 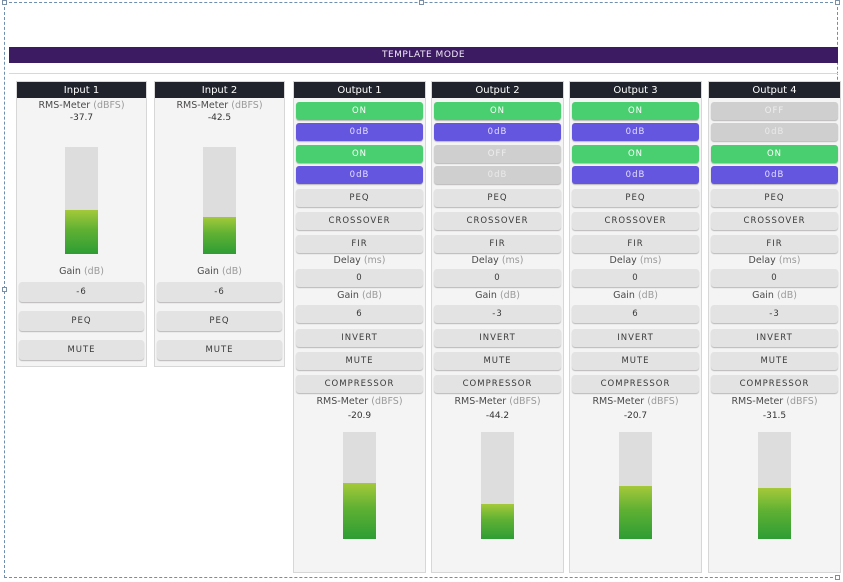 I want to click on meter-value: -20.7, so click(x=635, y=416).